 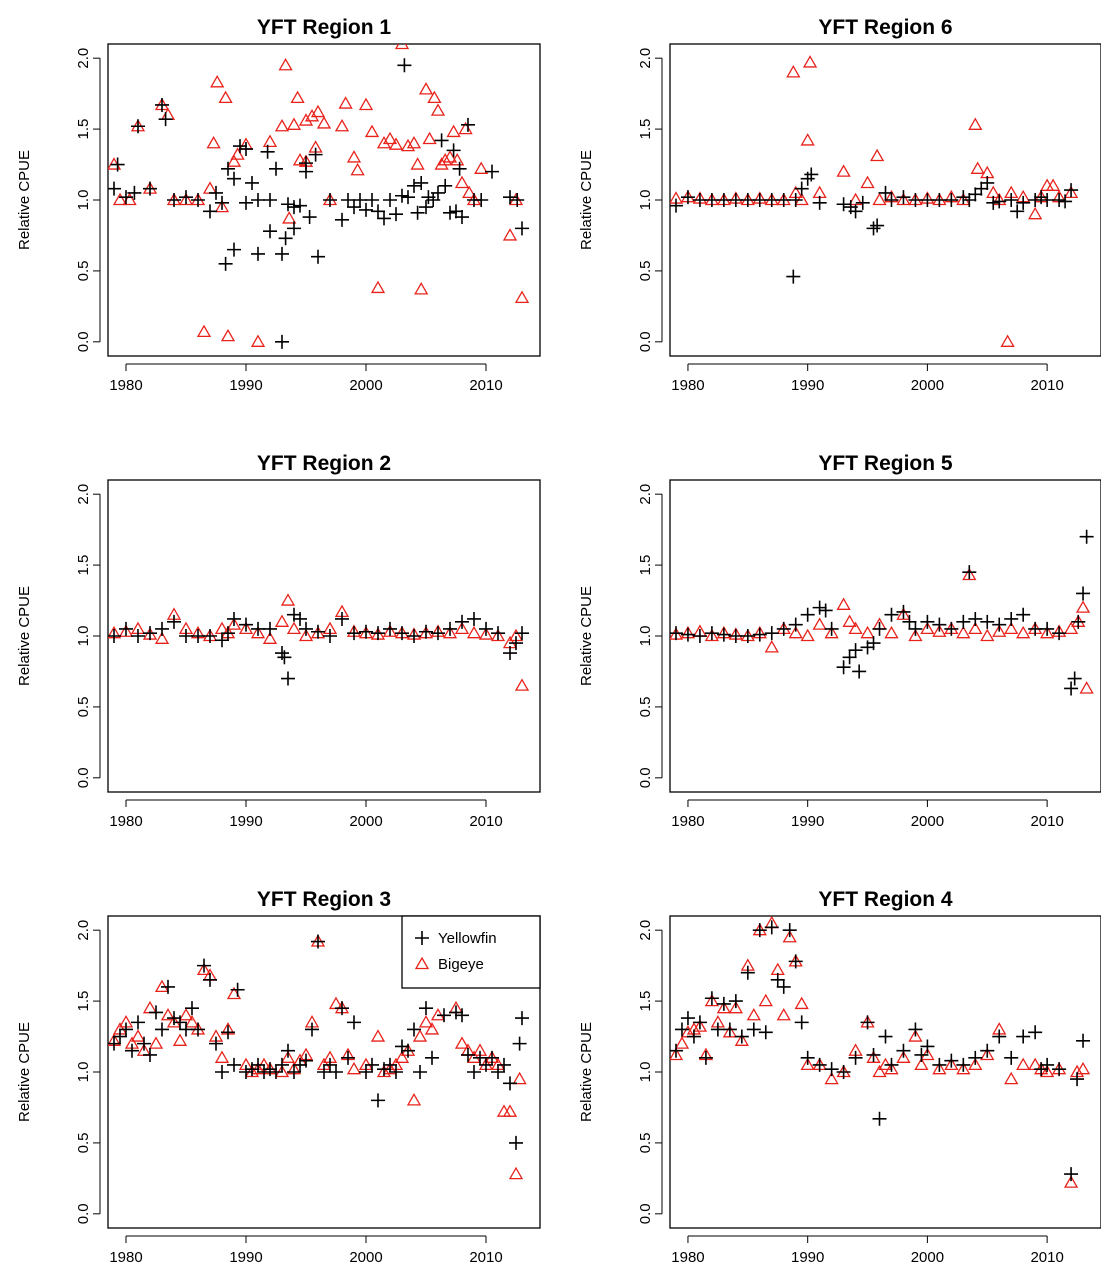 I want to click on chart-title: YFT Region 2, so click(x=324, y=463).